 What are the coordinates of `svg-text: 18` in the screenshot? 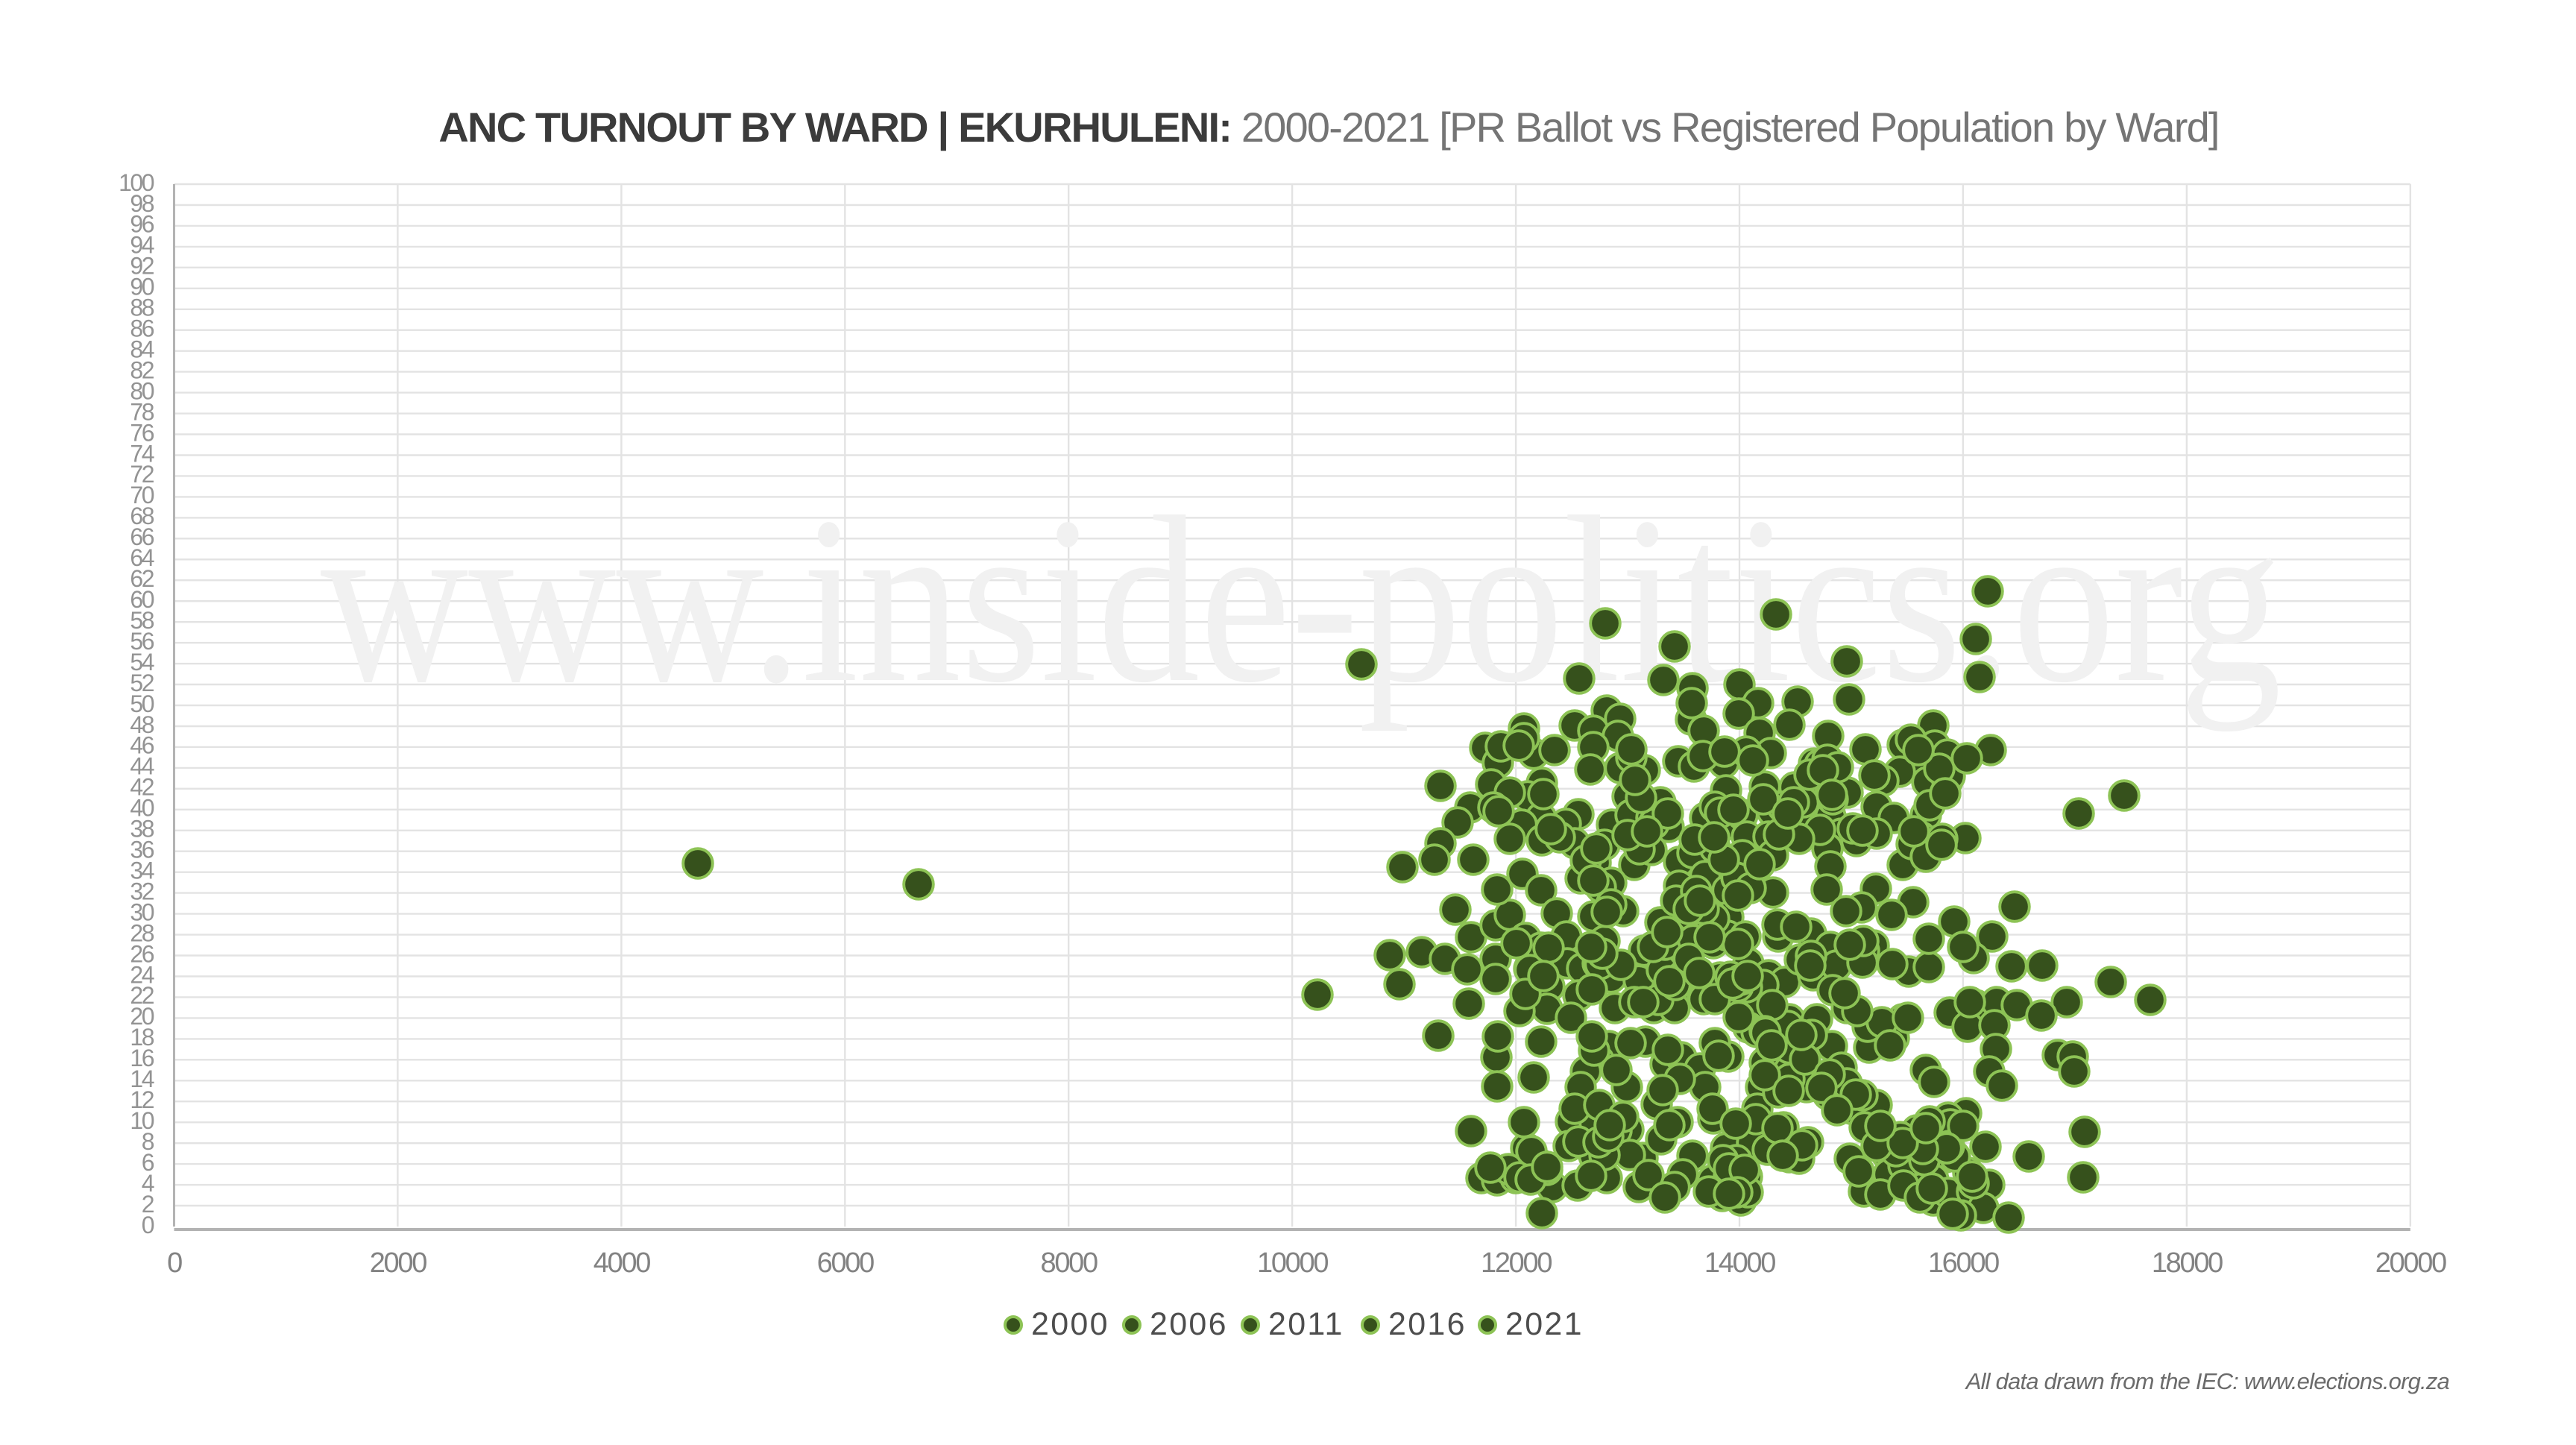 It's located at (142, 1037).